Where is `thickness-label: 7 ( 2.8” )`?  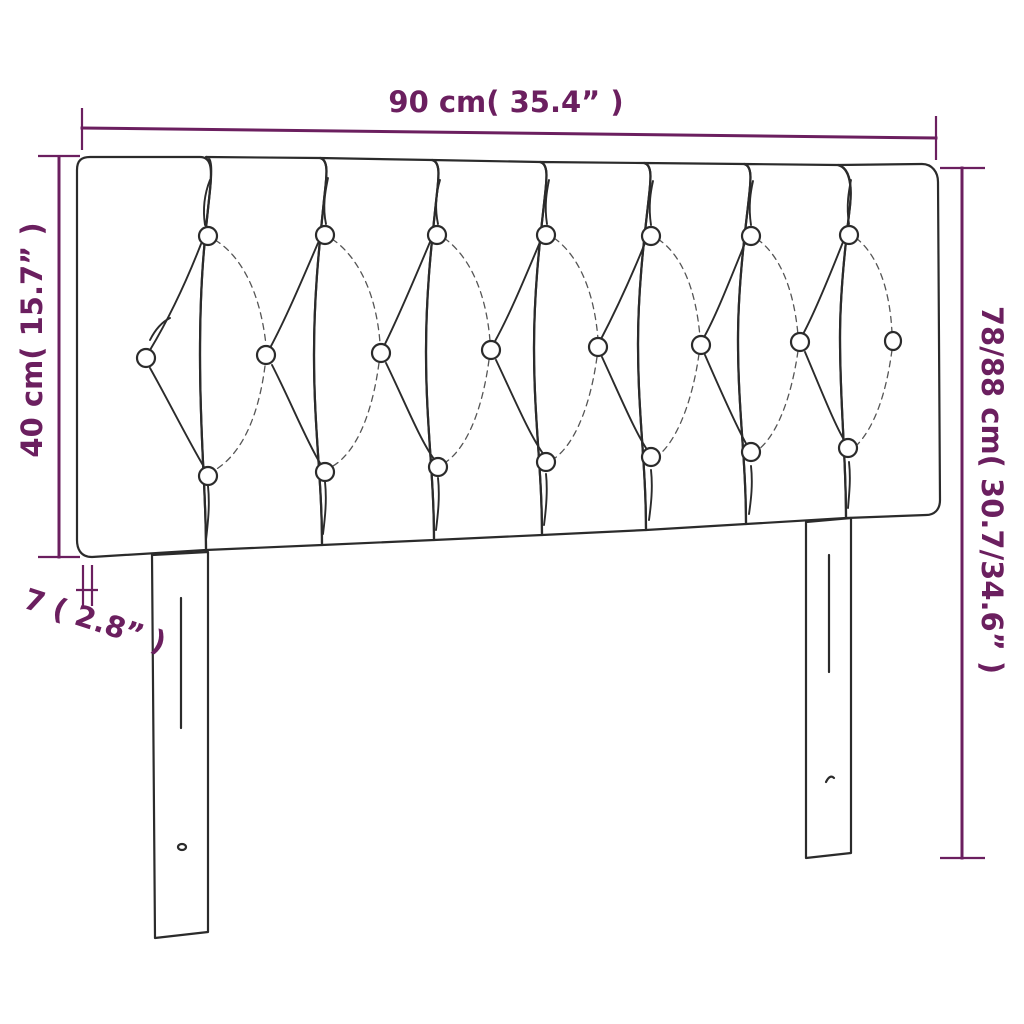 thickness-label: 7 ( 2.8” ) is located at coordinates (95, 621).